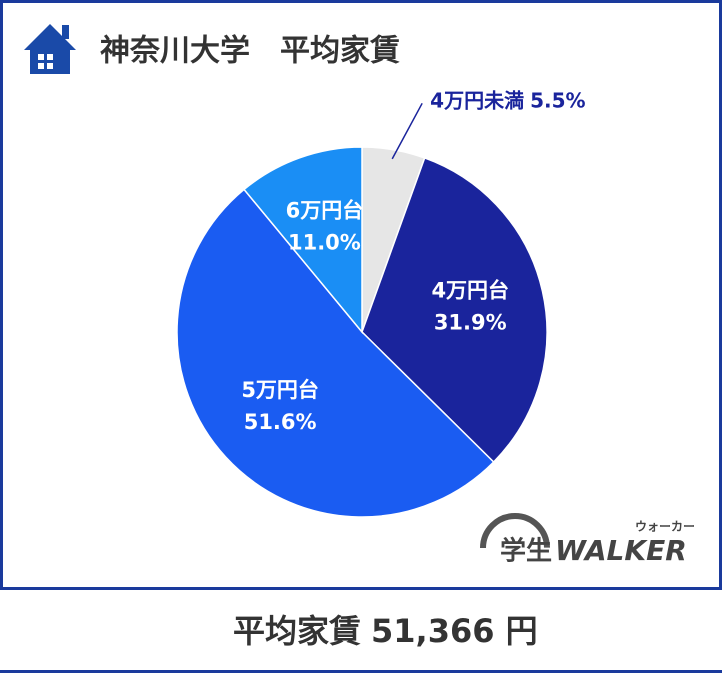 This screenshot has width=722, height=676. Describe the element at coordinates (454, 631) in the screenshot. I see `footer-value: 51,366 円` at that location.